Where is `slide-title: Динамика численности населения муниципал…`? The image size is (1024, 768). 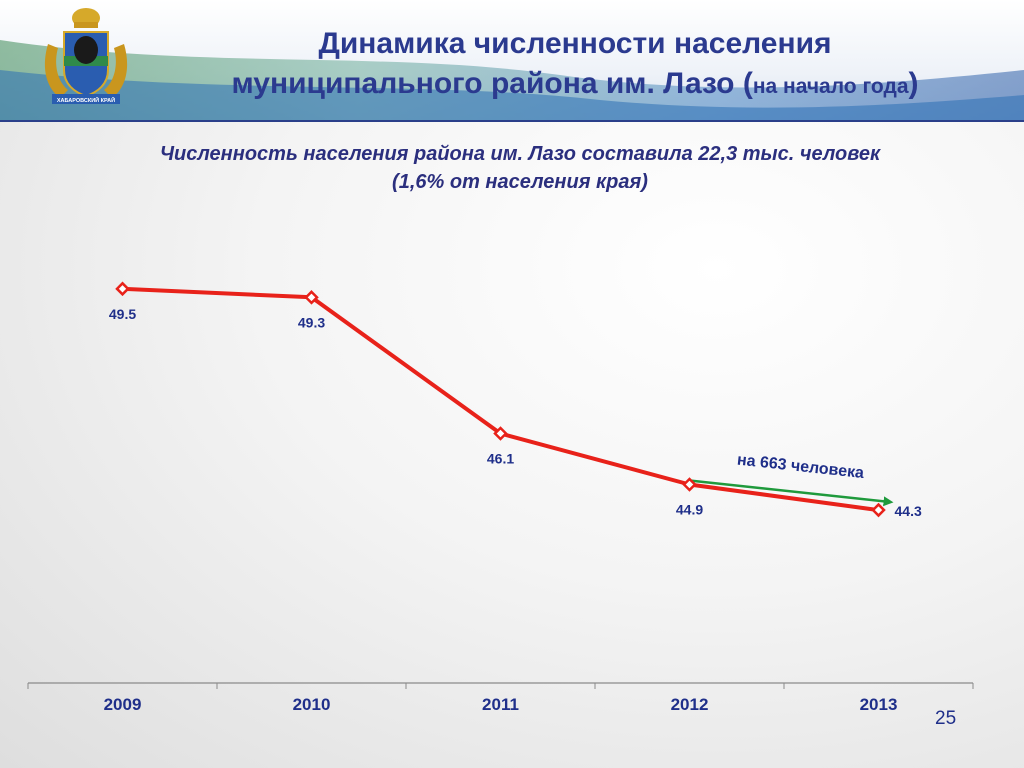 slide-title: Динамика численности населения муниципал… is located at coordinates (575, 65).